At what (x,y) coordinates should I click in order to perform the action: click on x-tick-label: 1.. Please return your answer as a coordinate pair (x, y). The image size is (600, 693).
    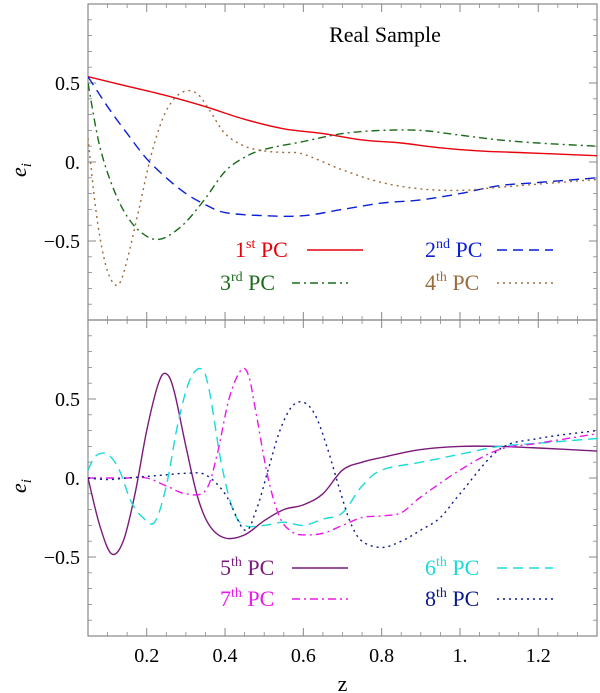
    Looking at the image, I should click on (459, 656).